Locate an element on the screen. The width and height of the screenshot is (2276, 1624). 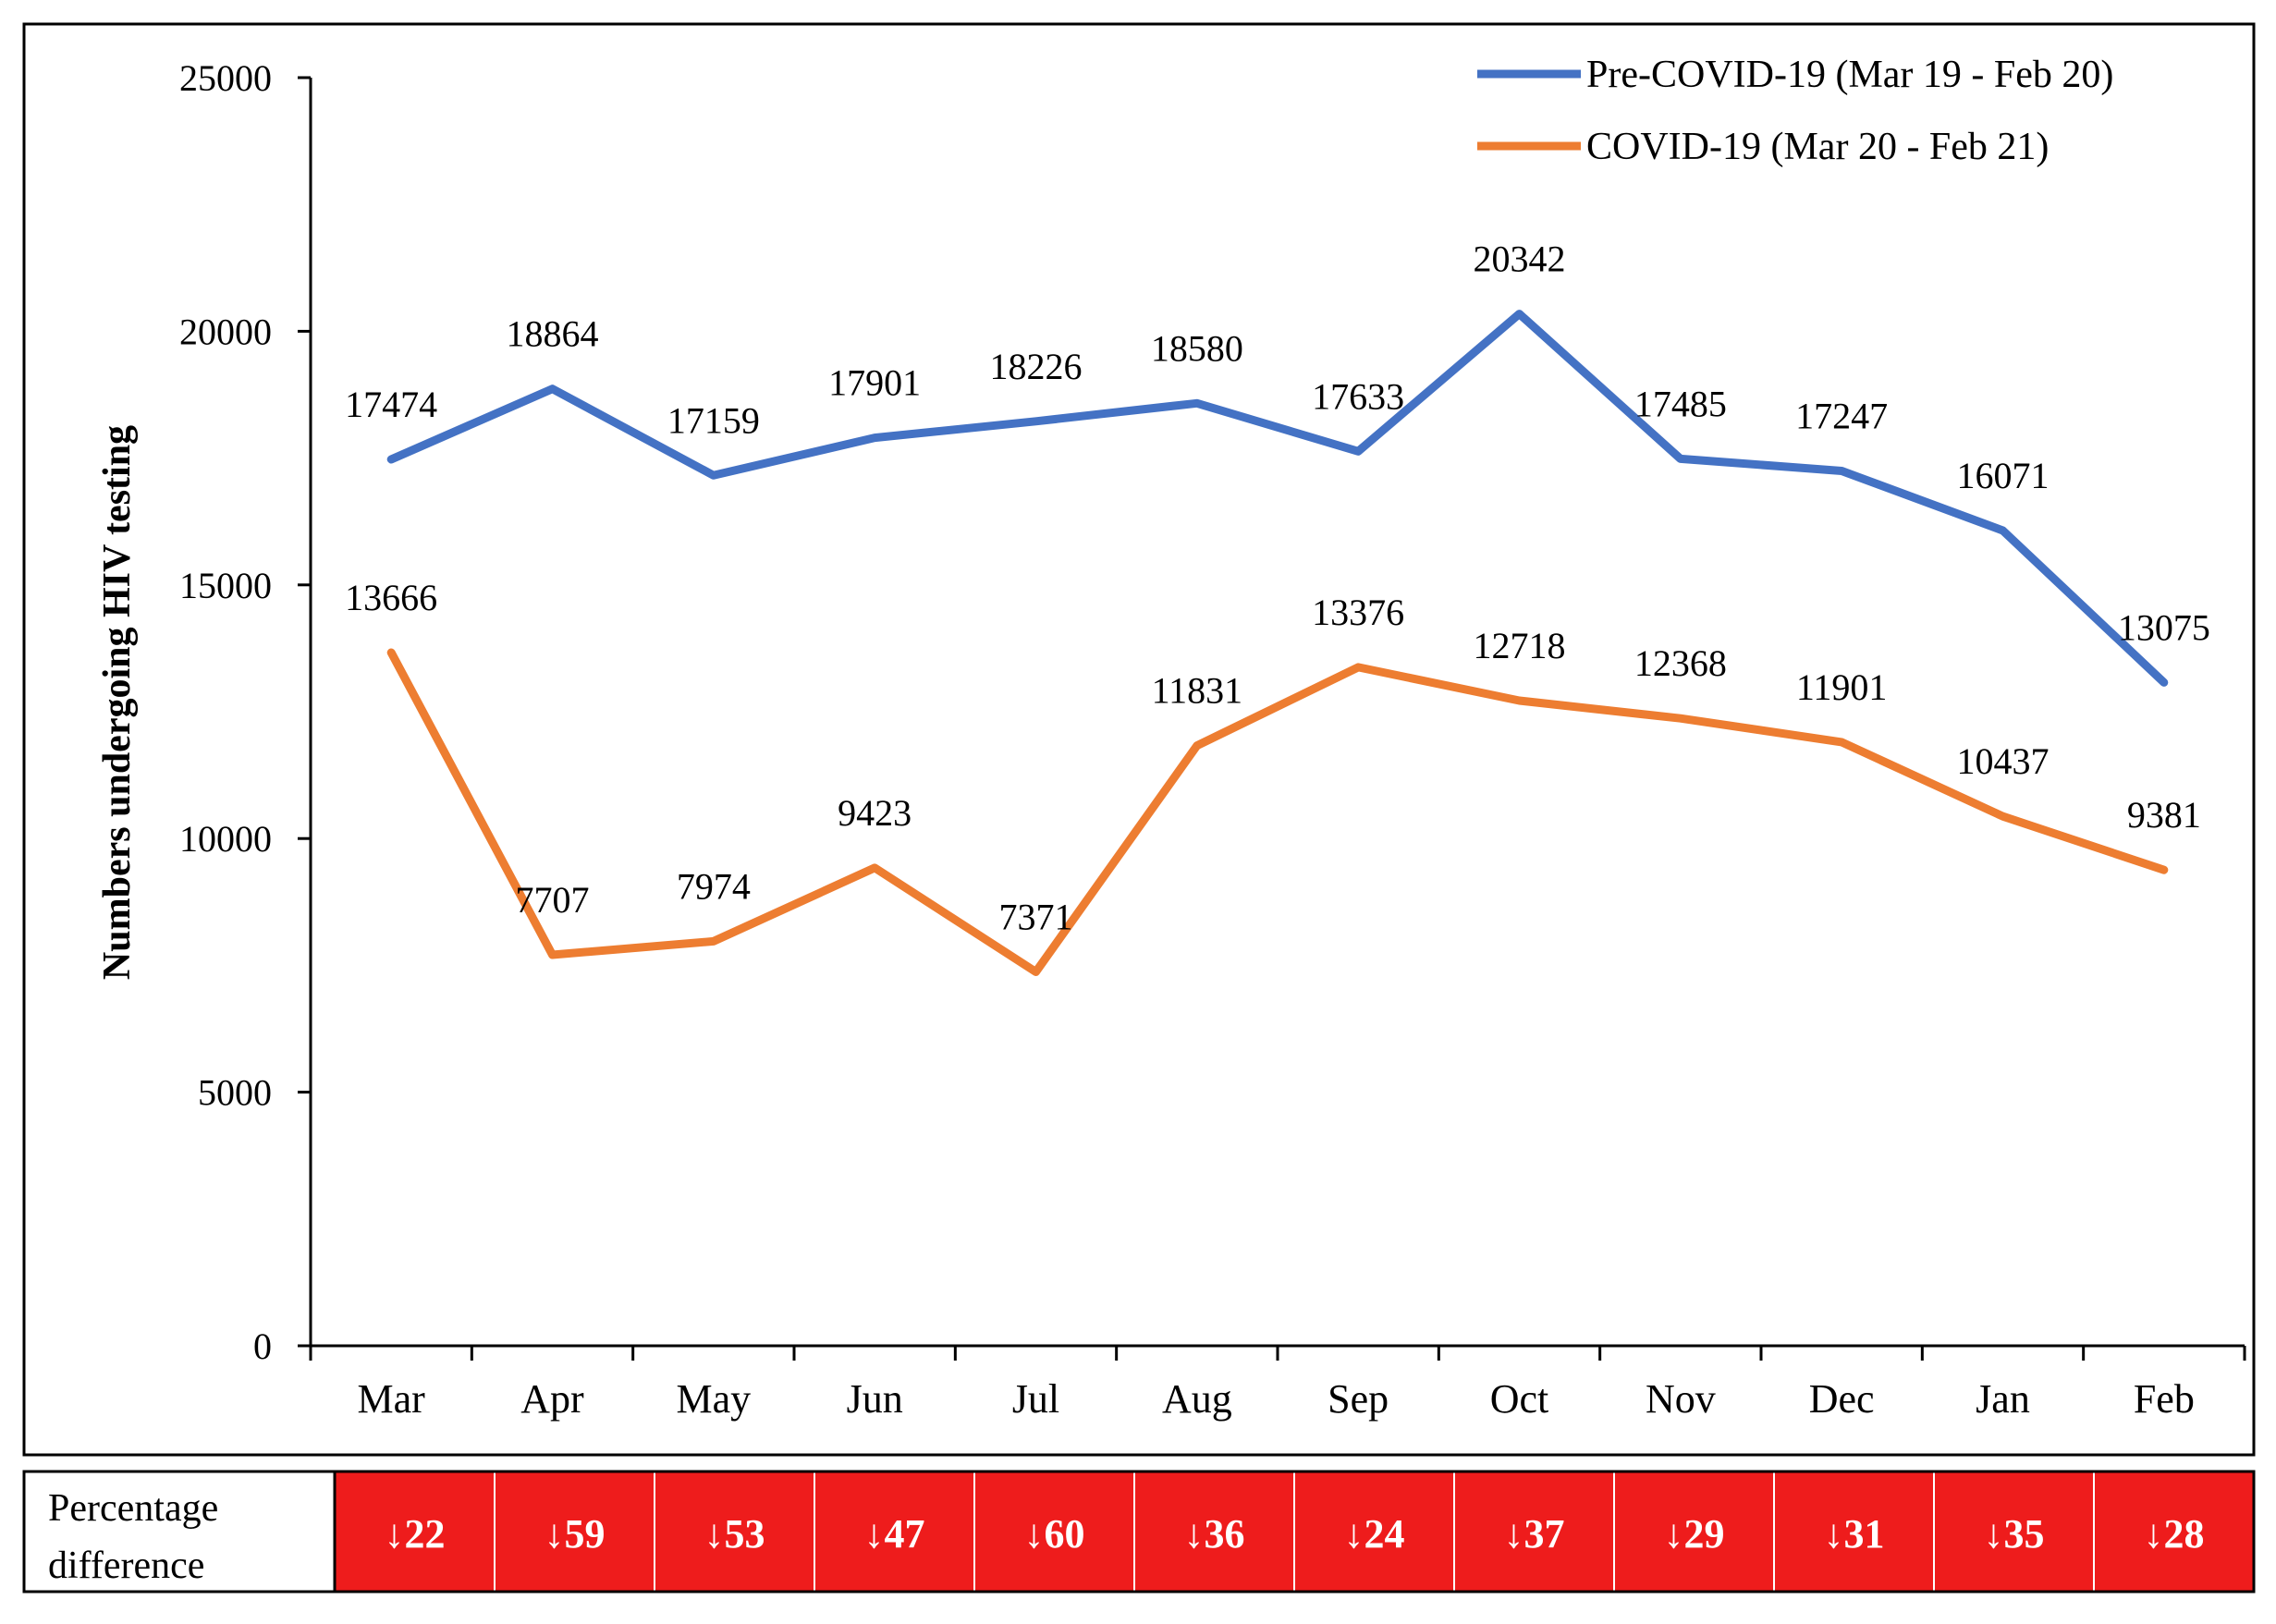
percentage-value: ↓28 is located at coordinates (2174, 1534).